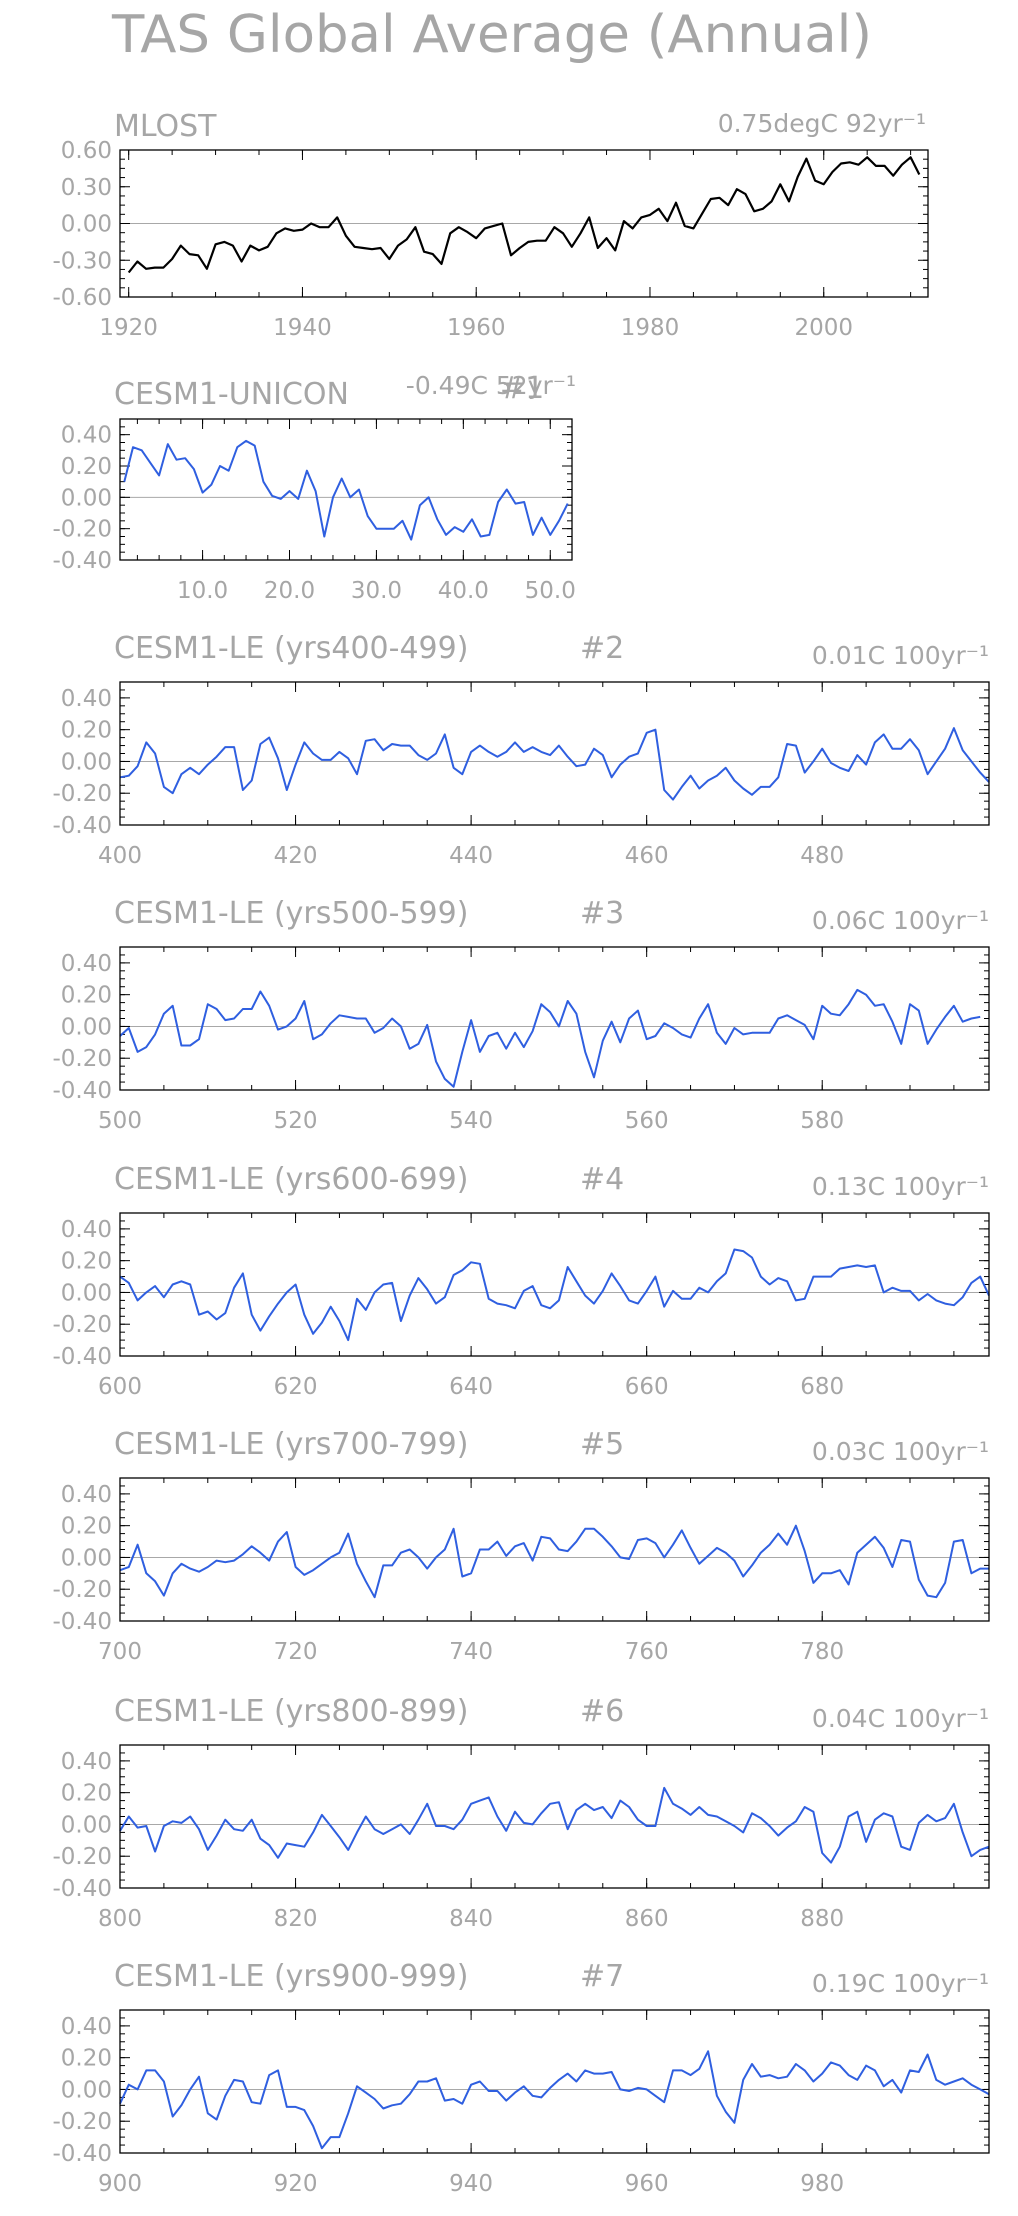 This screenshot has width=1018, height=2216. Describe the element at coordinates (86, 188) in the screenshot. I see `y-tick-label: 0.30` at that location.